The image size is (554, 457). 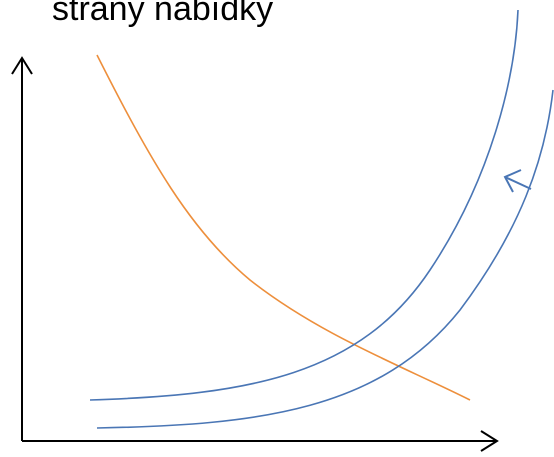 What do you see at coordinates (489, 441) in the screenshot?
I see `x-axis-arrow` at bounding box center [489, 441].